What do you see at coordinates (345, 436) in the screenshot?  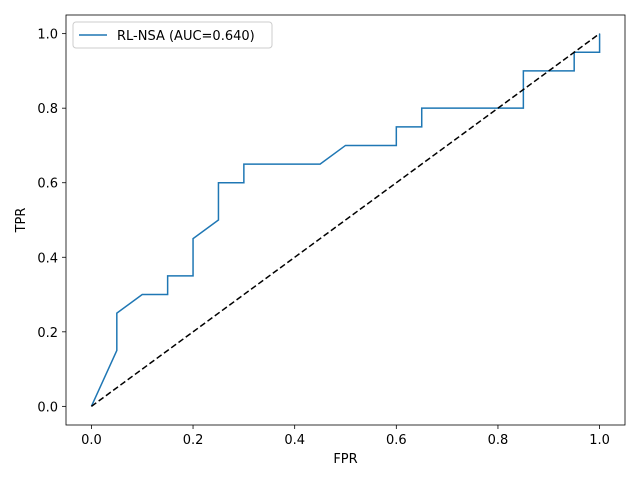 I see `x-axis-ticks: 0.0 0.2 0.4 0.6 0.8 1.0` at bounding box center [345, 436].